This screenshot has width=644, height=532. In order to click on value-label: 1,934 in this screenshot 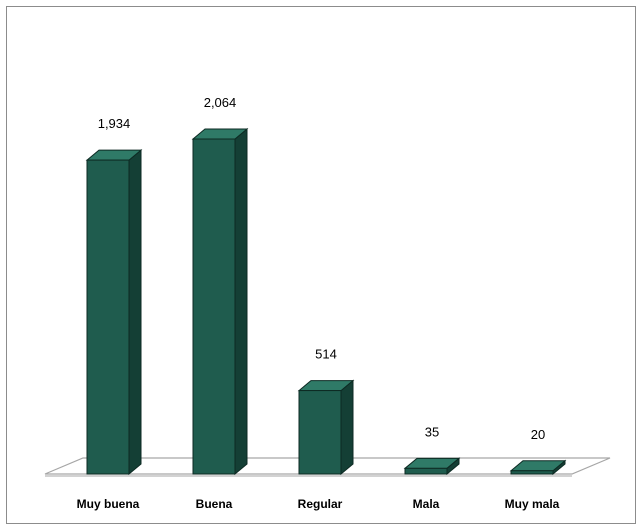, I will do `click(114, 123)`.